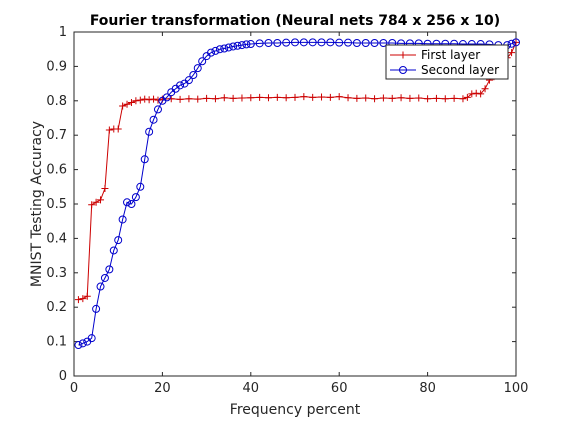 This screenshot has height=422, width=570. I want to click on x-tick-label-4: 80, so click(427, 388).